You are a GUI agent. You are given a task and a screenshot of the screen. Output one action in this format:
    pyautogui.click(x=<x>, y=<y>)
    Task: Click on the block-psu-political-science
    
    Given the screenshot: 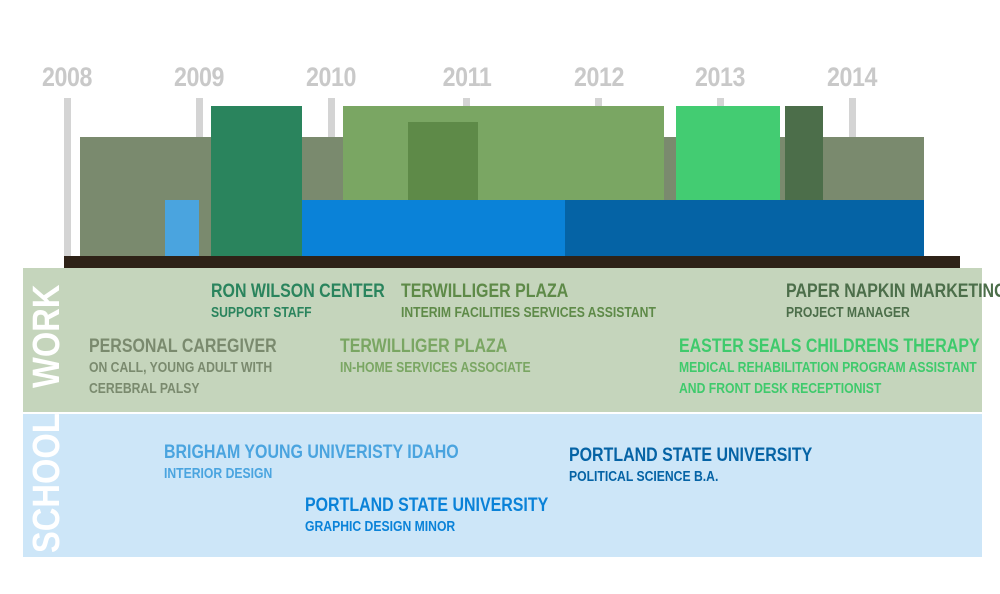 What is the action you would take?
    pyautogui.click(x=744, y=228)
    